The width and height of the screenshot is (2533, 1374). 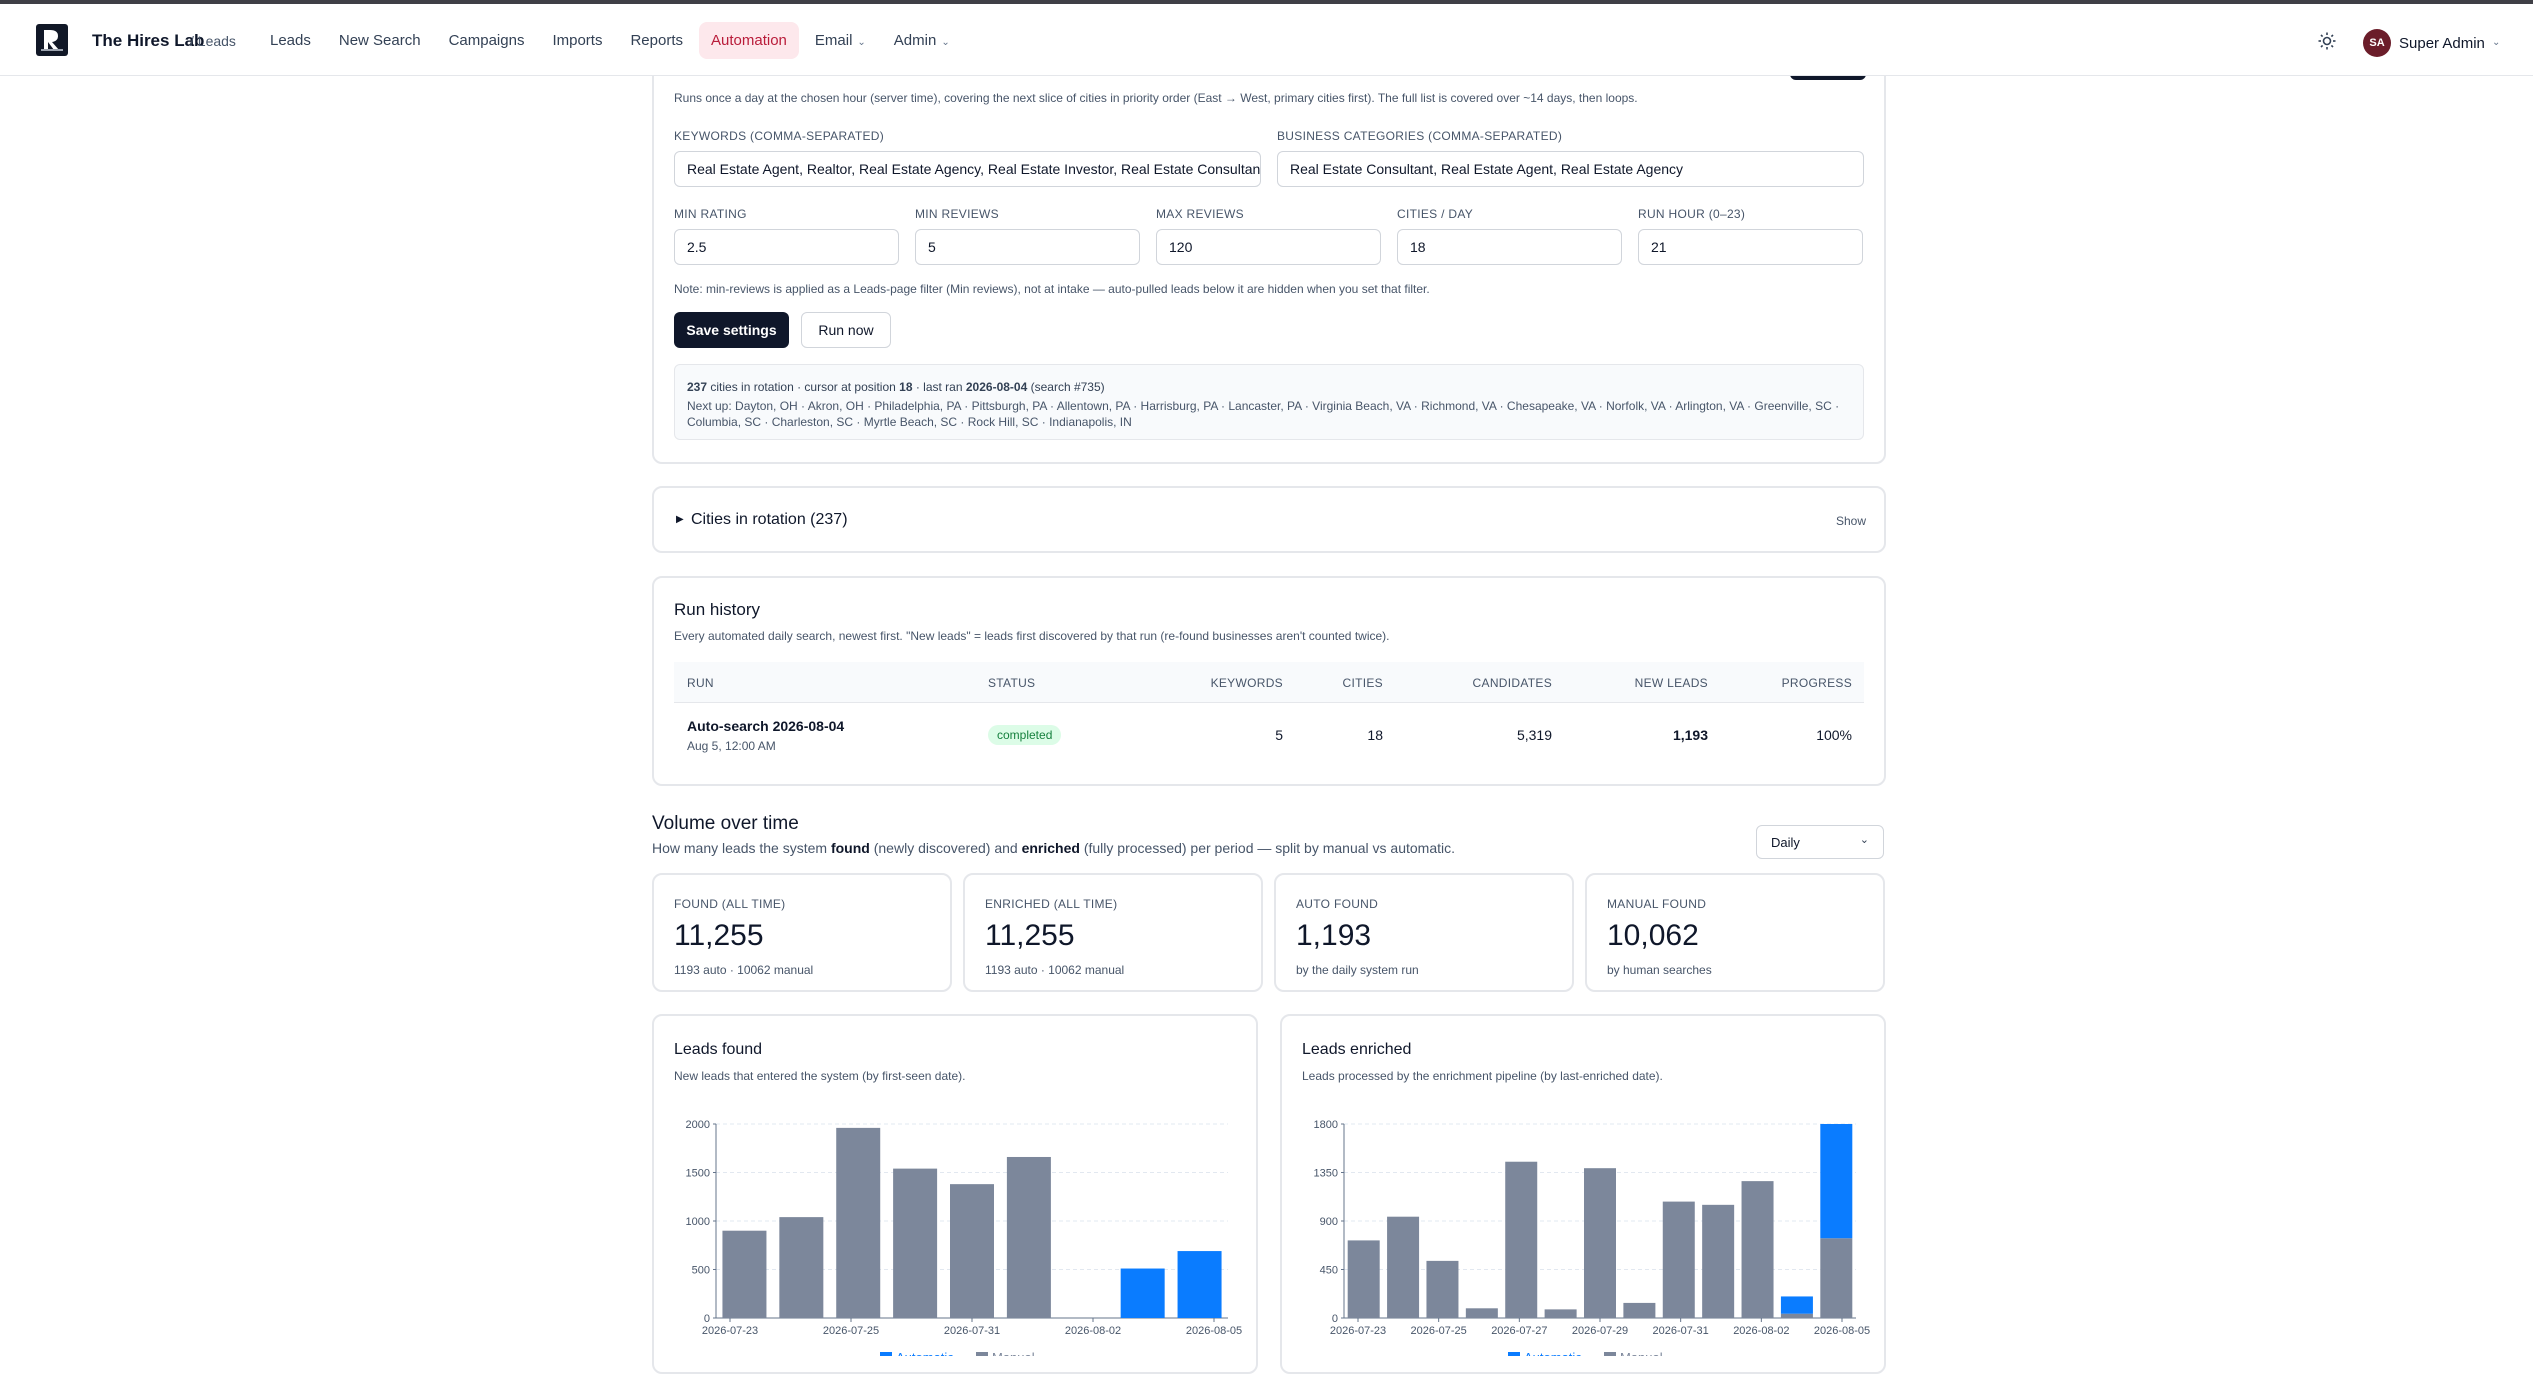 What do you see at coordinates (1690, 735) in the screenshot?
I see `run-new-leads: 1,193` at bounding box center [1690, 735].